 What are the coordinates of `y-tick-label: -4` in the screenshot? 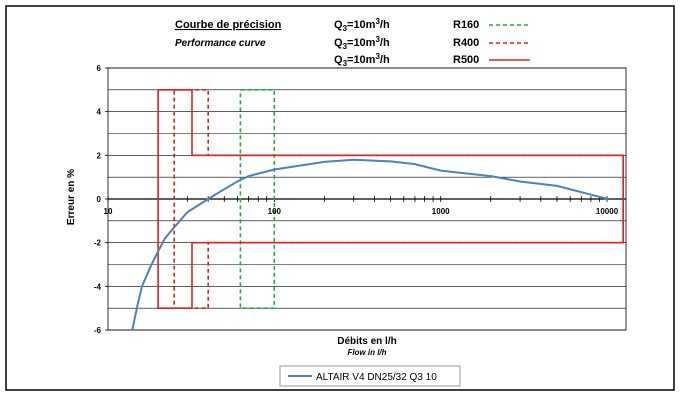 It's located at (98, 286).